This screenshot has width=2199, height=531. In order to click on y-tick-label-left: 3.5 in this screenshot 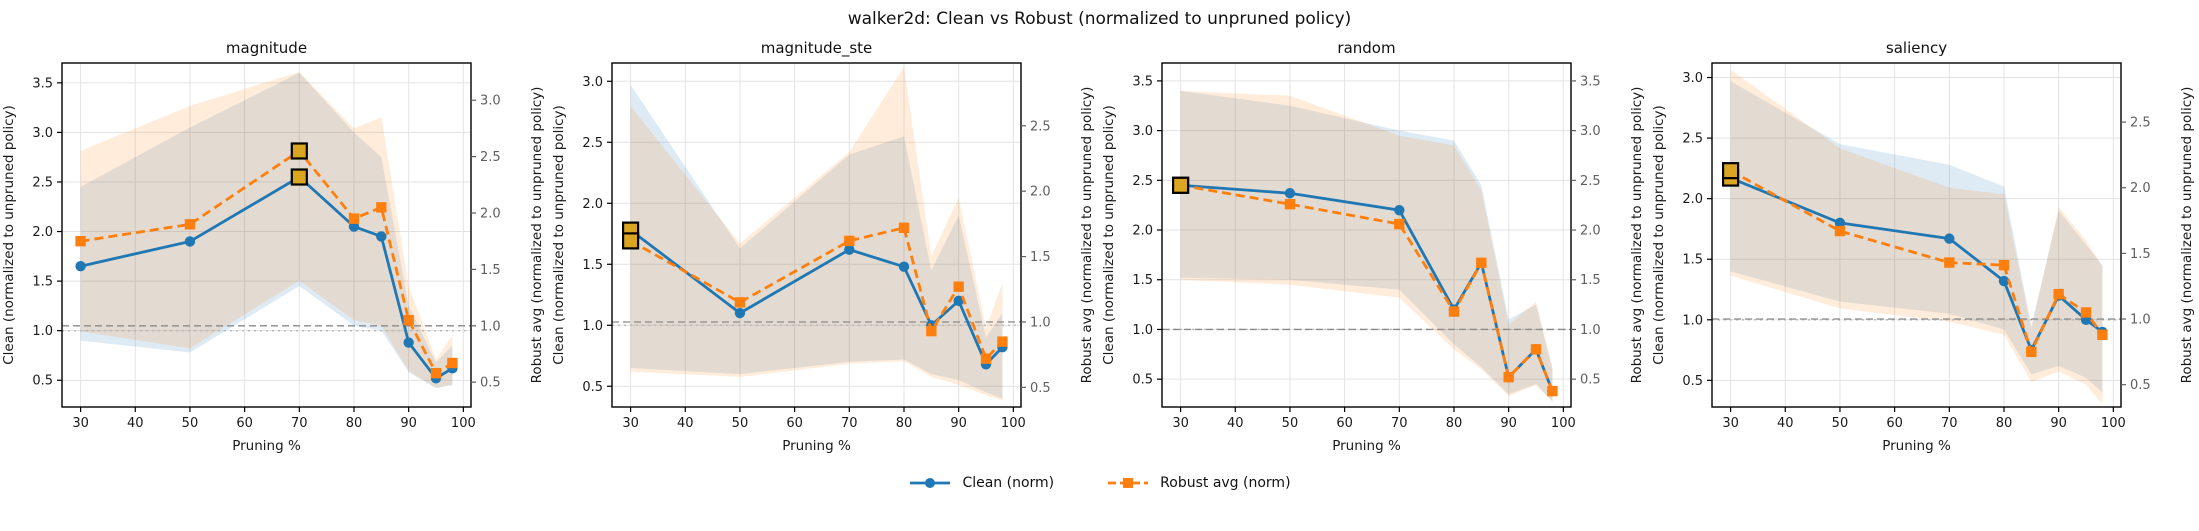, I will do `click(42, 83)`.